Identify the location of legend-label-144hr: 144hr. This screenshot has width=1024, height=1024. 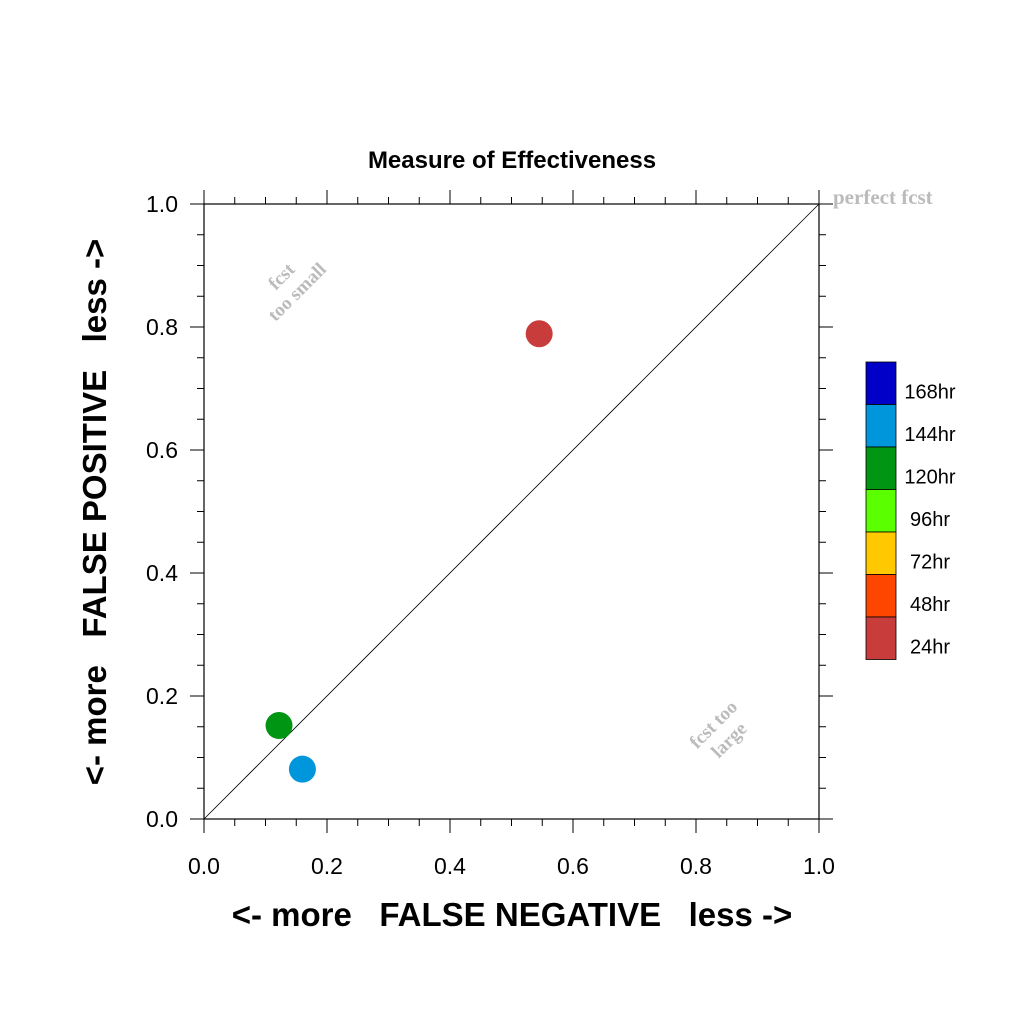
(929, 435).